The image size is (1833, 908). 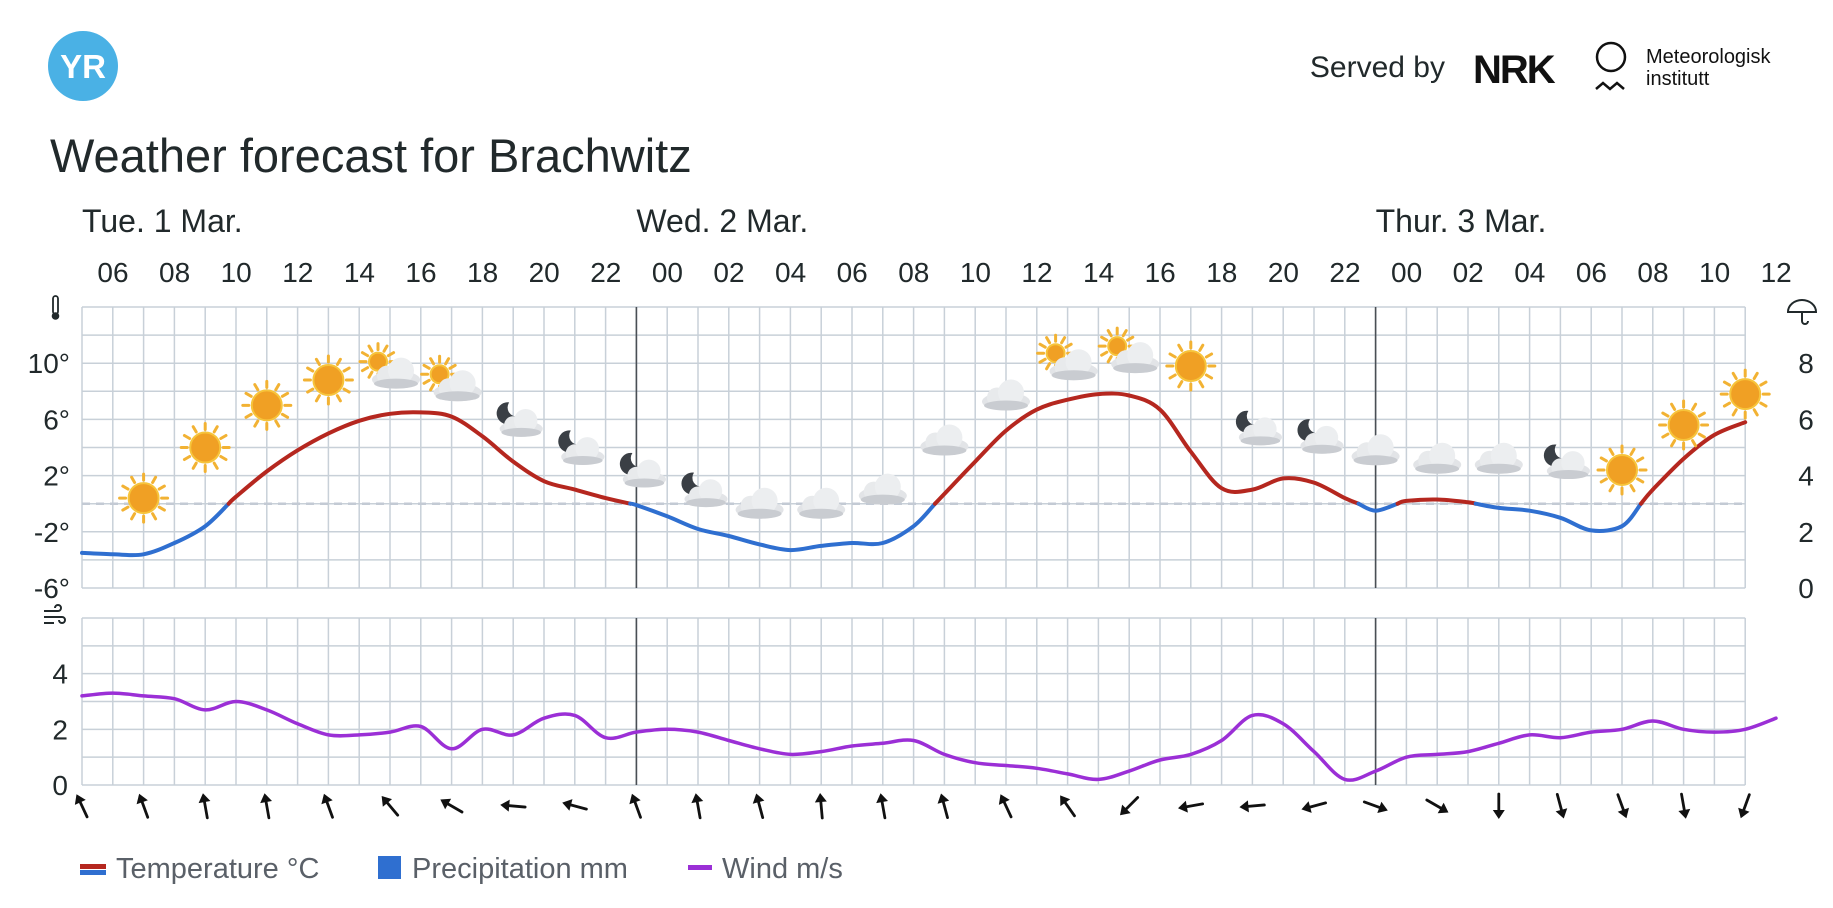 What do you see at coordinates (266, 405) in the screenshot?
I see `sun-disc` at bounding box center [266, 405].